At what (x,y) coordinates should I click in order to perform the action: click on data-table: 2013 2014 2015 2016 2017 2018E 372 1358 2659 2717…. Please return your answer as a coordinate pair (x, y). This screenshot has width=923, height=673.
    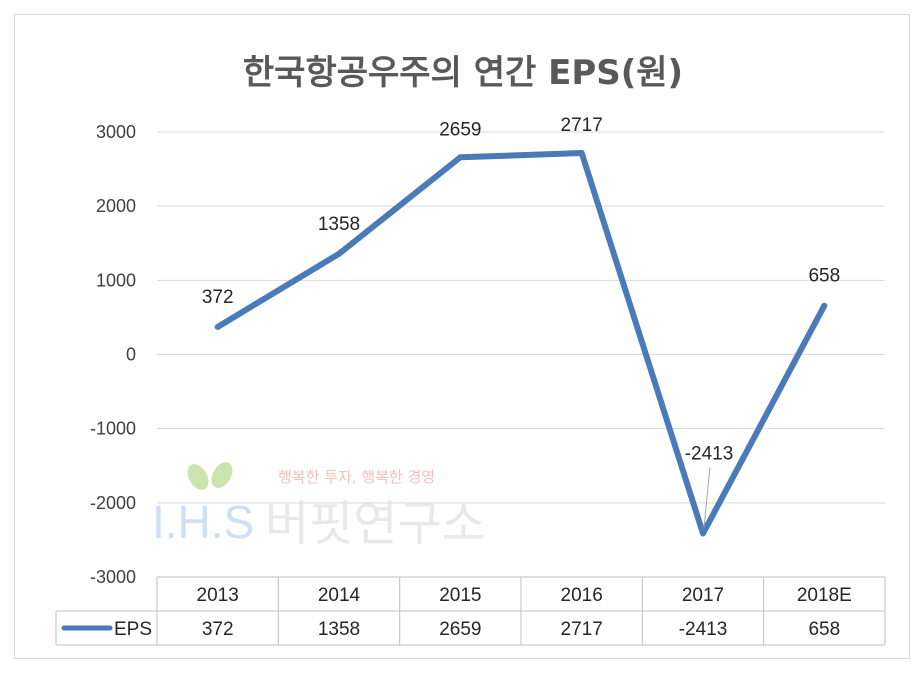
    Looking at the image, I should click on (470, 611).